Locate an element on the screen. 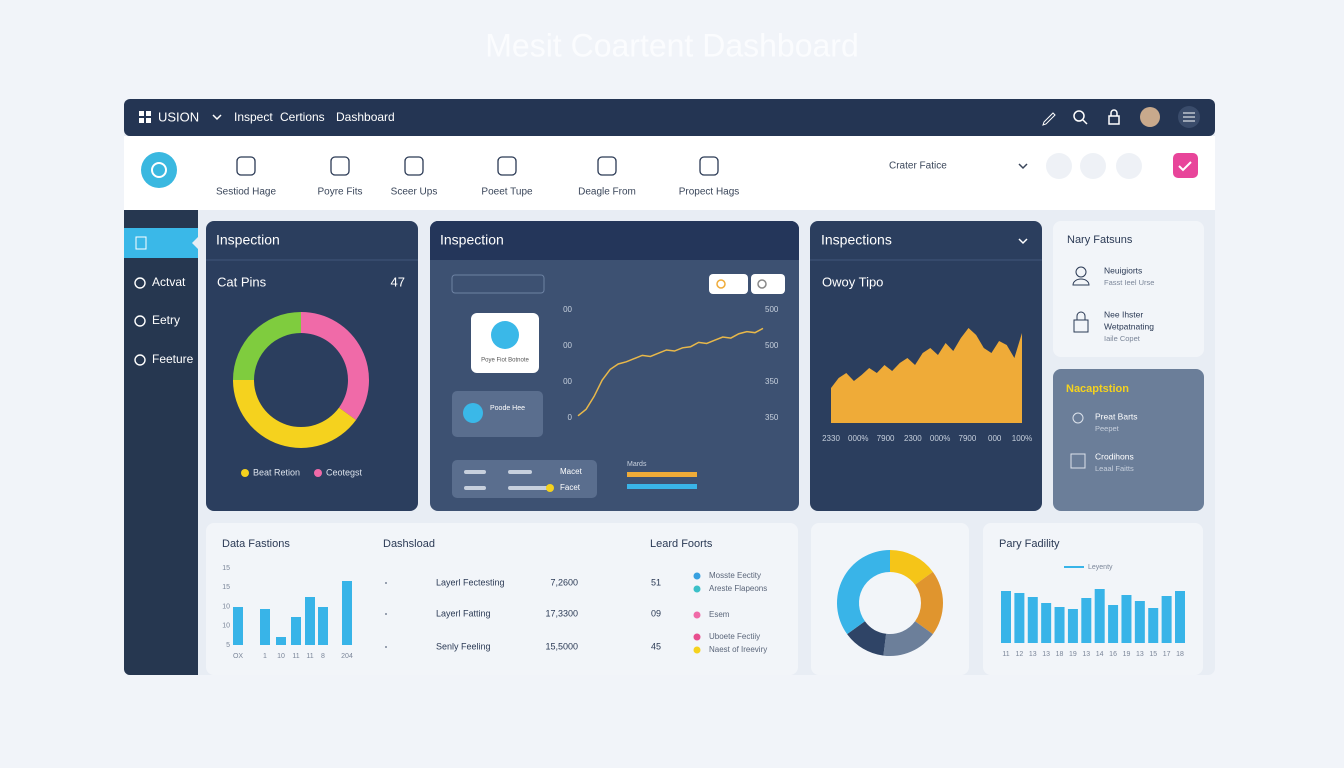 The image size is (1344, 768). edit-icon is located at coordinates (1049, 119).